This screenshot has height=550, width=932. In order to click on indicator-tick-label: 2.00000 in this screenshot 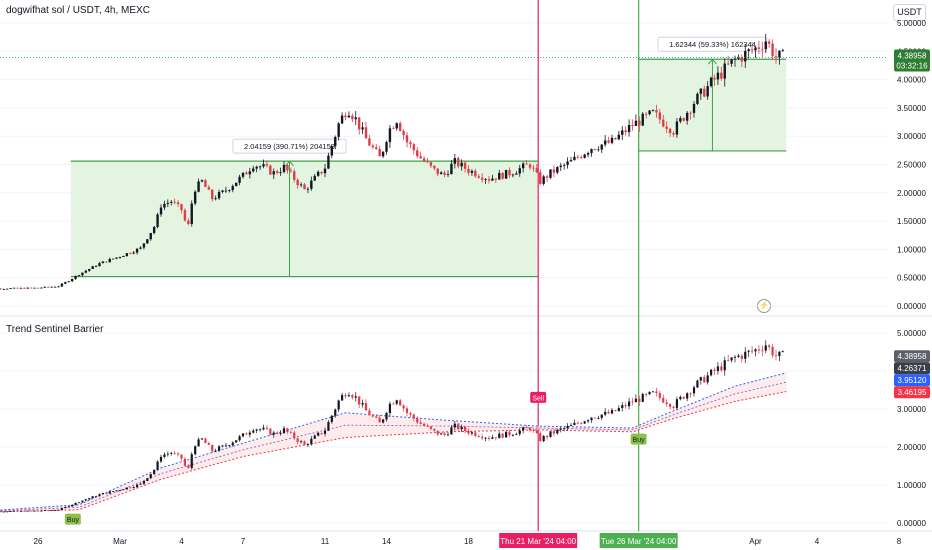, I will do `click(911, 447)`.